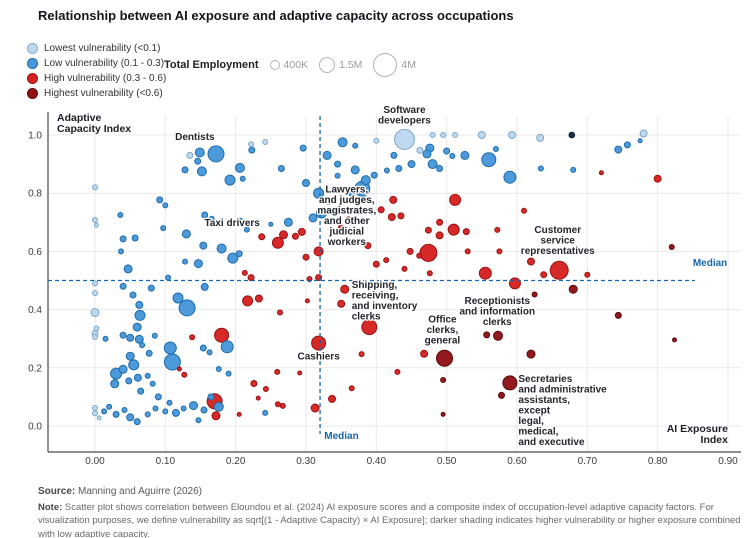 The image size is (750, 538). Describe the element at coordinates (341, 436) in the screenshot. I see `median-x-label: Median` at that location.